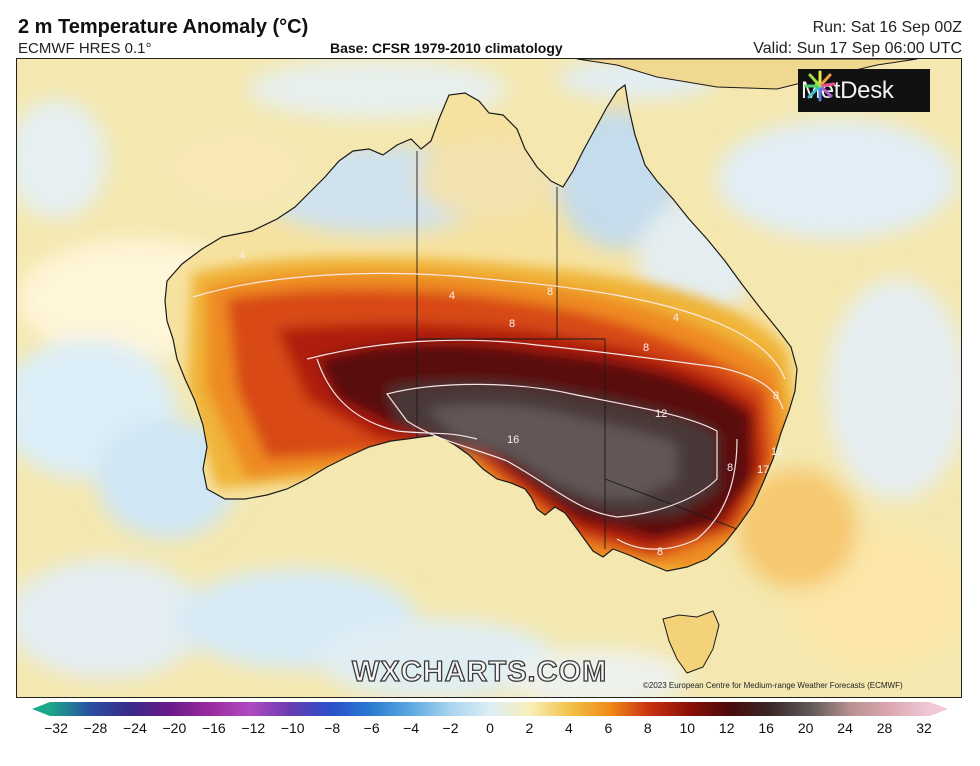 Image resolution: width=980 pixels, height=766 pixels. I want to click on colorbar-tick-label: 32, so click(924, 728).